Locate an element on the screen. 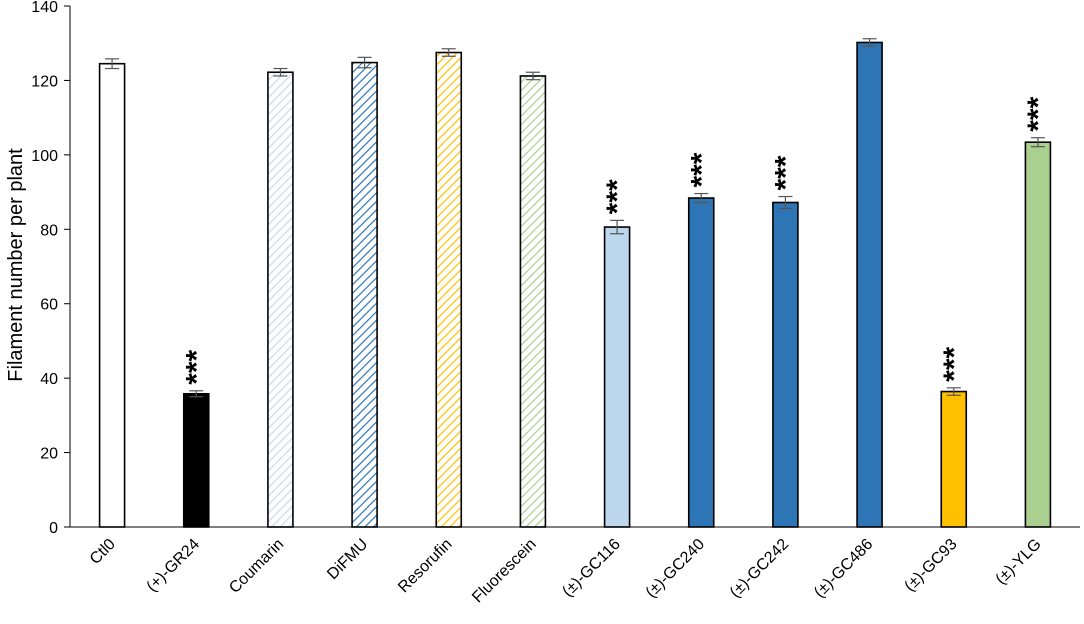 The height and width of the screenshot is (624, 1084). y-tick-label: 120 is located at coordinates (44, 81).